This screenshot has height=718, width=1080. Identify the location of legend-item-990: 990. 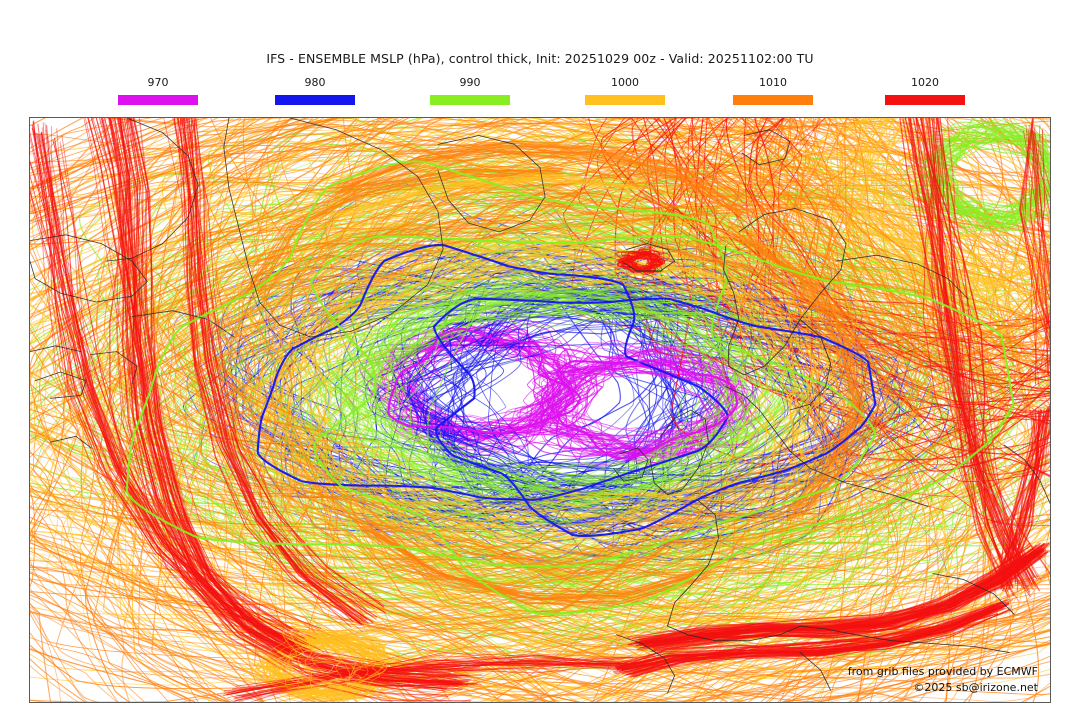
(470, 93).